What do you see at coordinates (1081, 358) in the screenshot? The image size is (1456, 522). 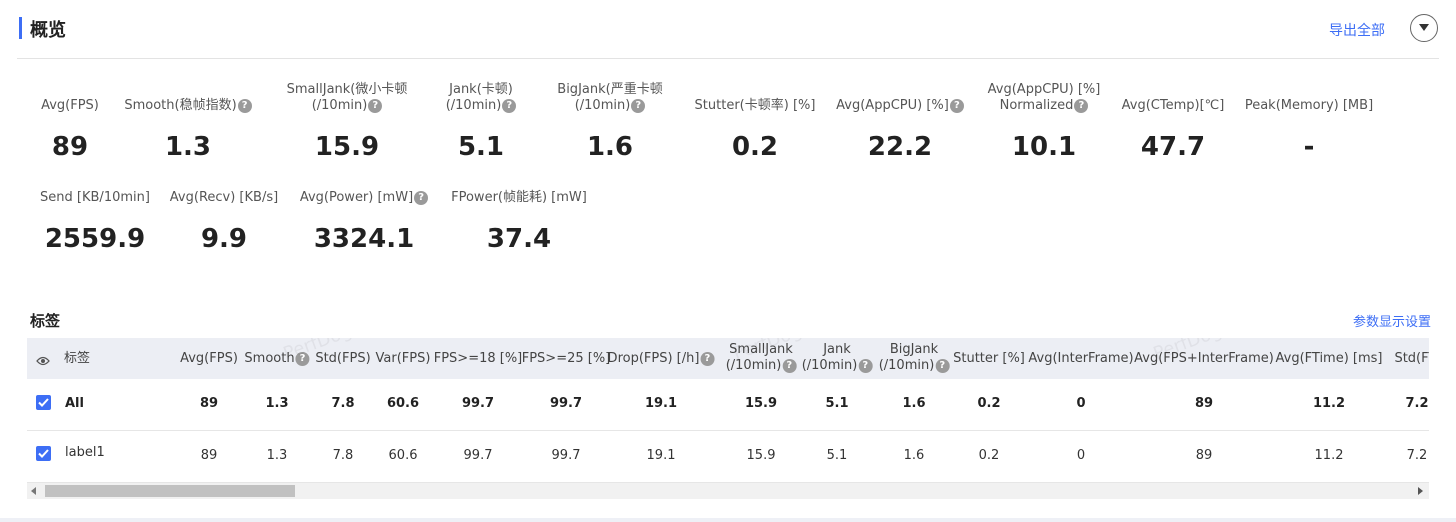 I see `column-header-label: Avg(InterFrame)` at bounding box center [1081, 358].